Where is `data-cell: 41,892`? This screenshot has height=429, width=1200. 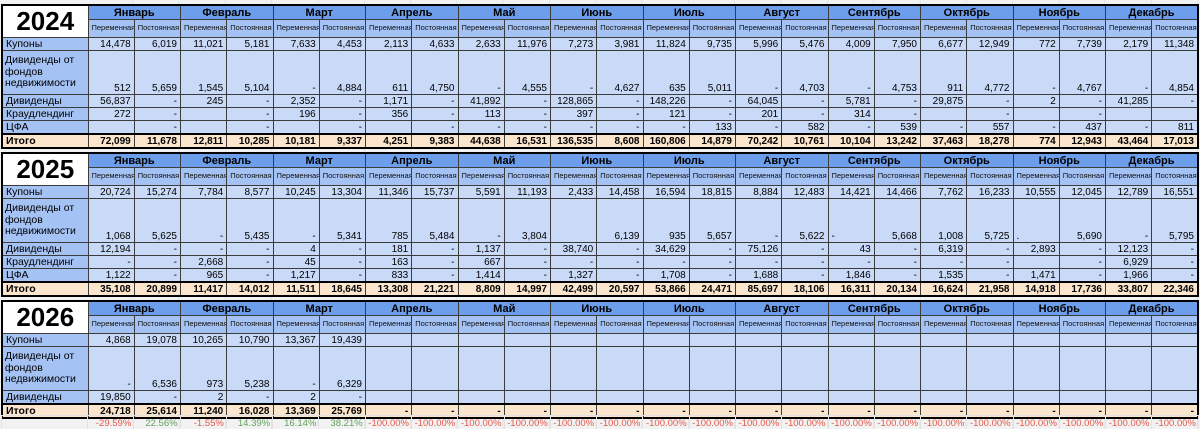
data-cell: 41,892 is located at coordinates (481, 101).